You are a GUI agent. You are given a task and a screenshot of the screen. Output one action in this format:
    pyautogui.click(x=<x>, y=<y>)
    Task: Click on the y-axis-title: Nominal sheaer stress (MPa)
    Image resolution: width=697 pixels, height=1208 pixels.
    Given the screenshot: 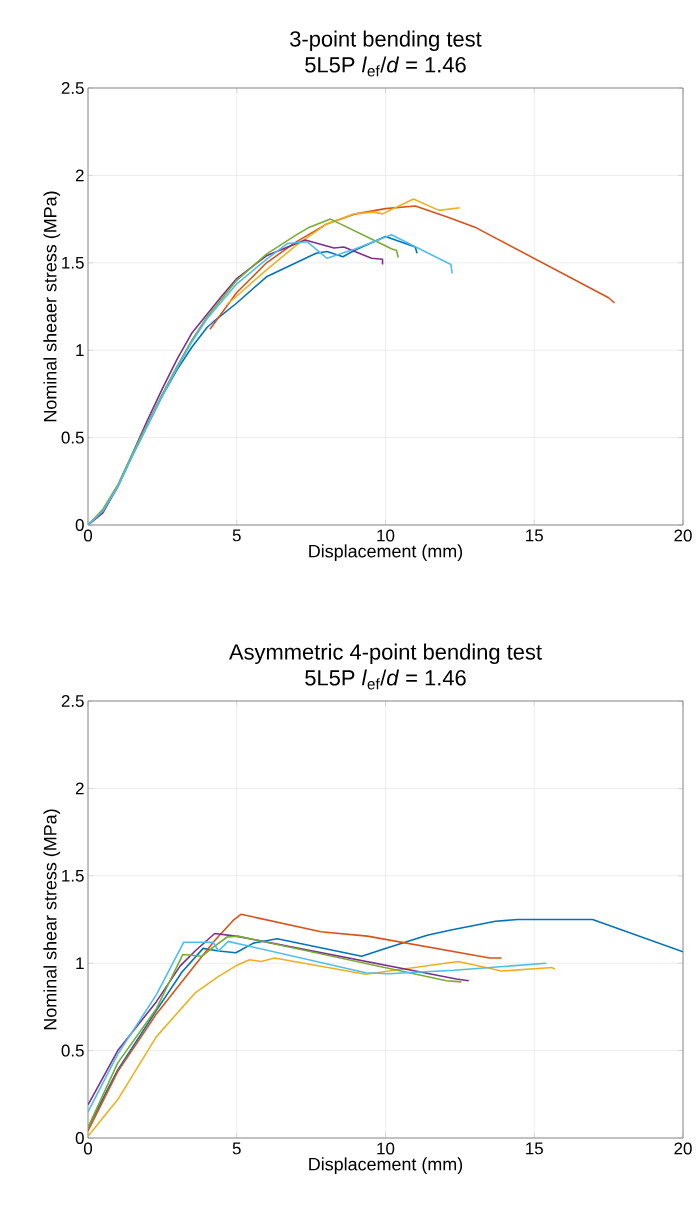 What is the action you would take?
    pyautogui.click(x=52, y=306)
    